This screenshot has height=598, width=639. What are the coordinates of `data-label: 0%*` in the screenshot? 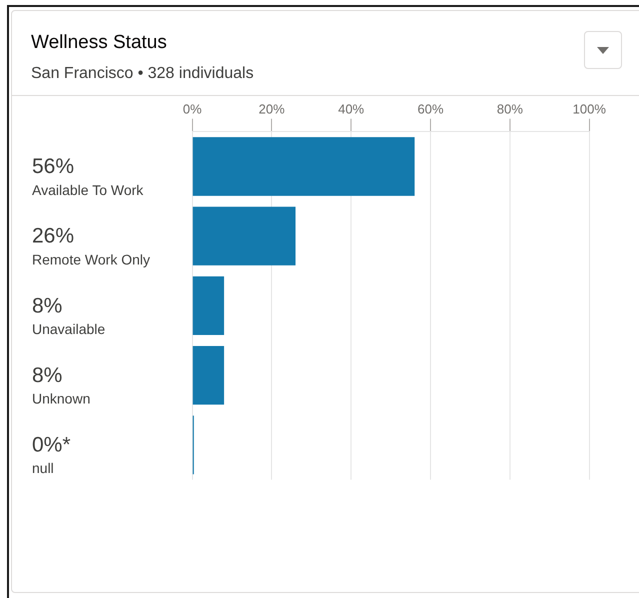 It's located at (51, 445).